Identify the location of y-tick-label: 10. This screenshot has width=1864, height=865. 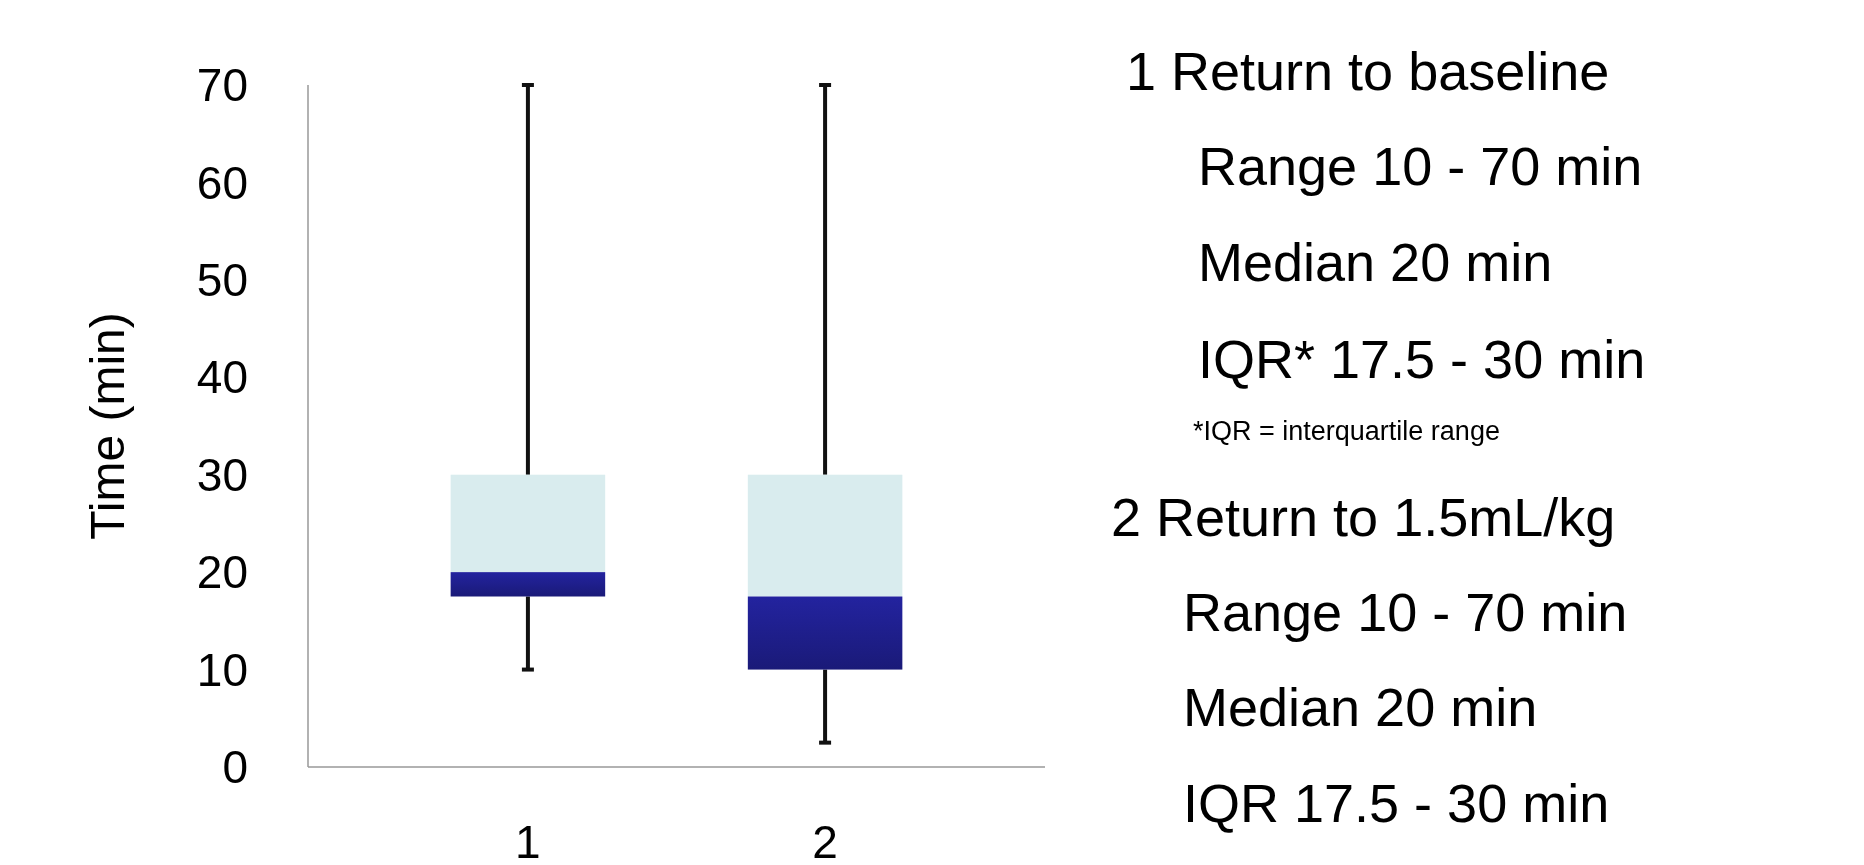
(222, 669).